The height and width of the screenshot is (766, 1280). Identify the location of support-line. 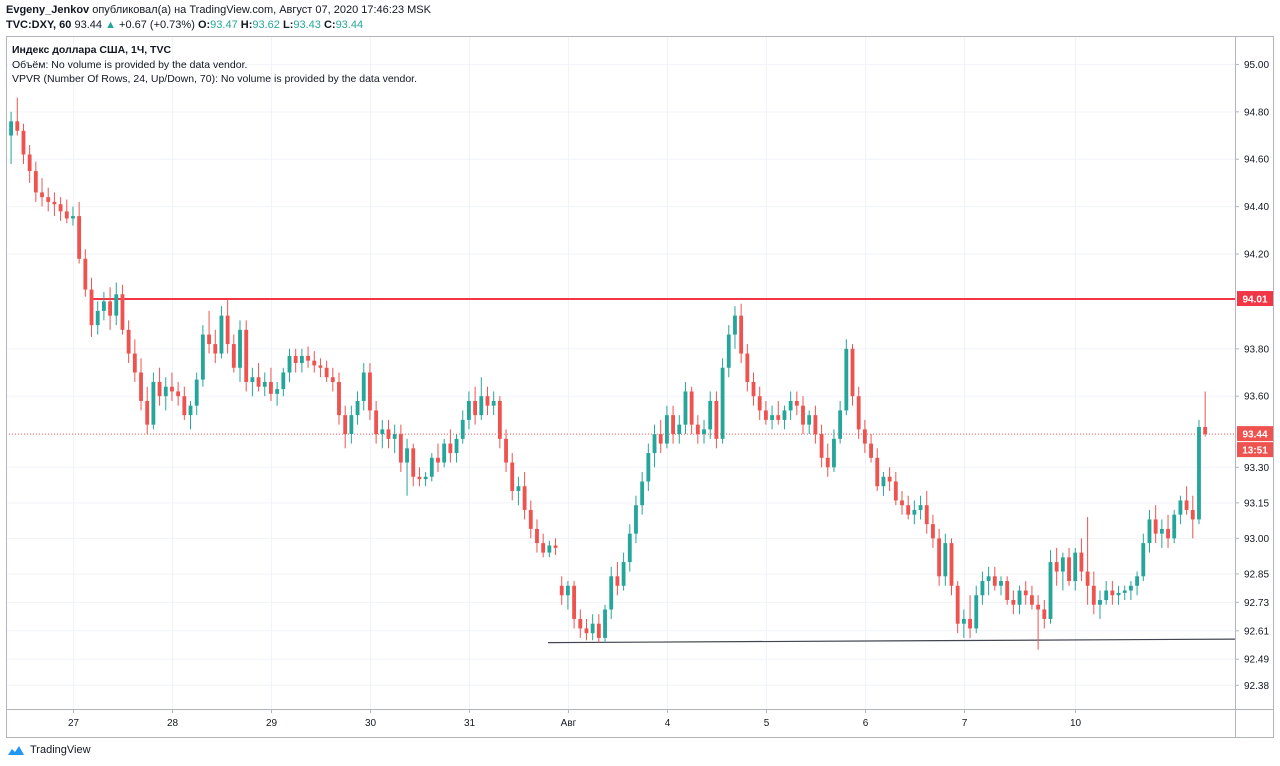
(891, 641).